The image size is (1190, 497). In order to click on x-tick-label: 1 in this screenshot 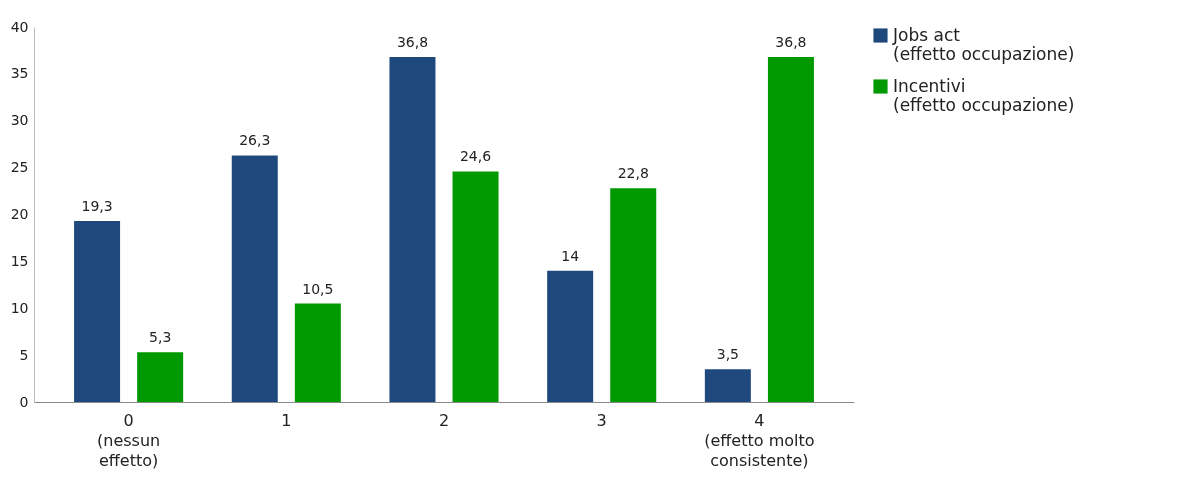, I will do `click(286, 420)`.